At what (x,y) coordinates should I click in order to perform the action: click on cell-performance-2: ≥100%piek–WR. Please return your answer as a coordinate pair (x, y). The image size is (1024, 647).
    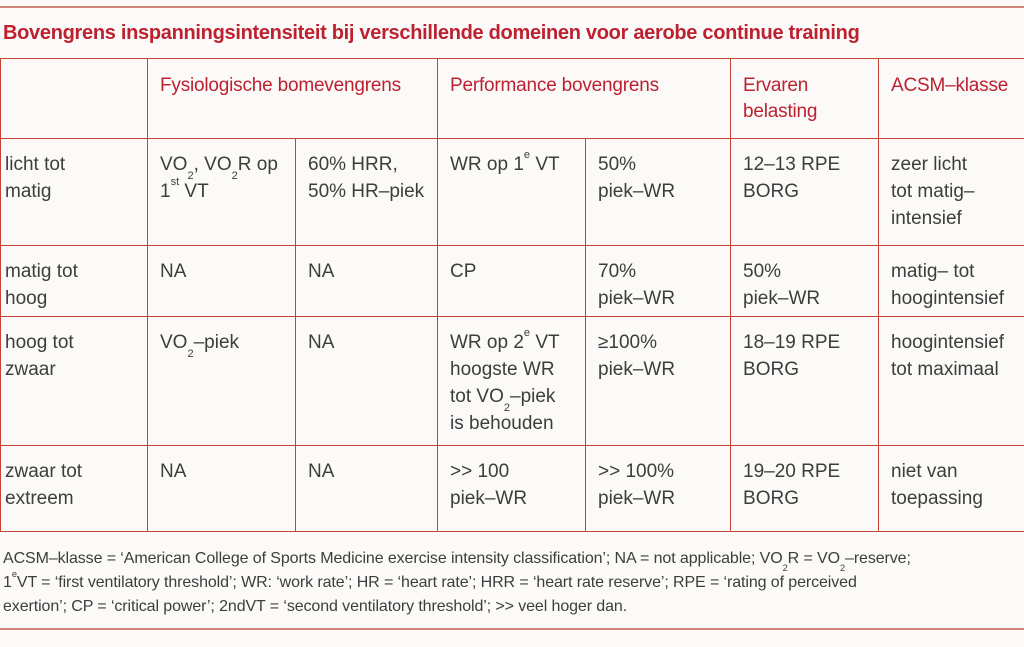
    Looking at the image, I should click on (658, 381).